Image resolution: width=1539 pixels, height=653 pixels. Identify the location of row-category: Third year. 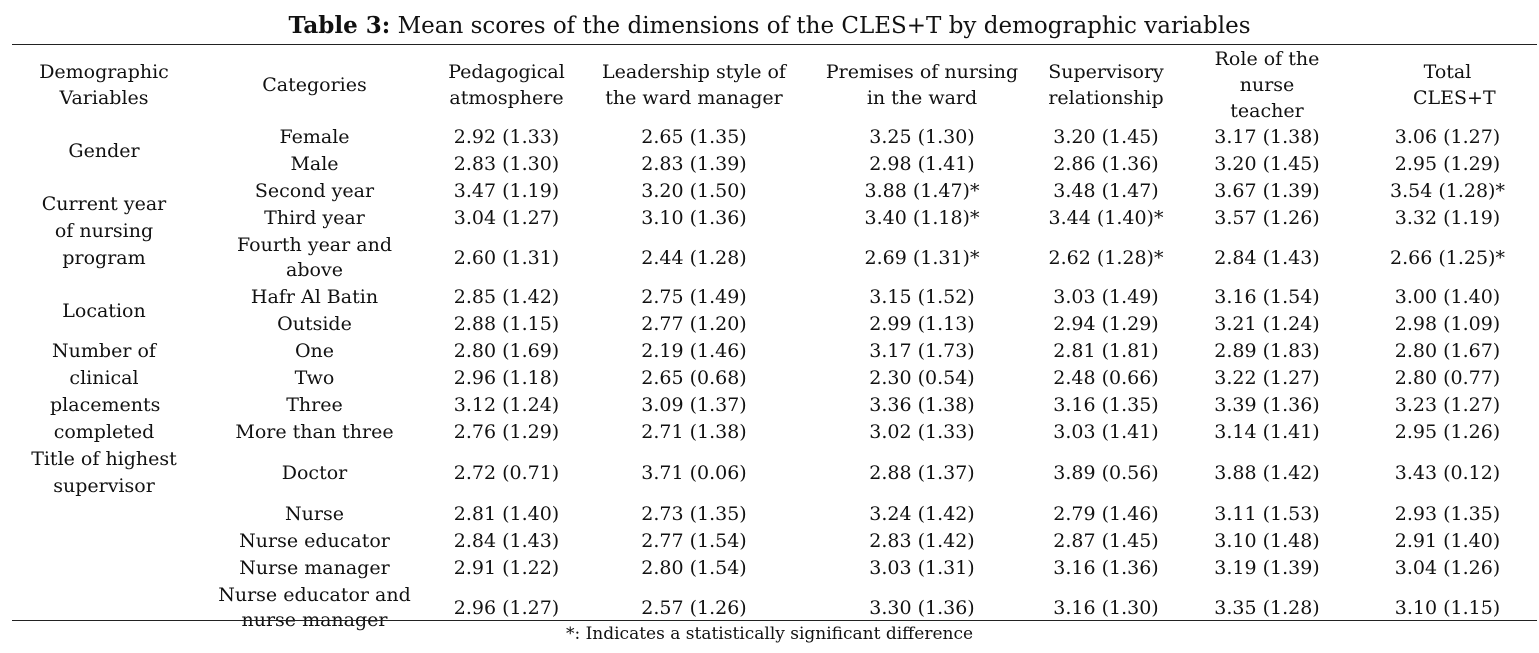
(314, 218).